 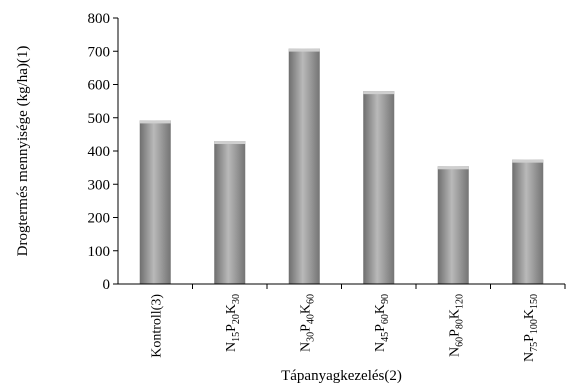 I want to click on x-tick-label: N30P40K60, so click(x=307, y=323).